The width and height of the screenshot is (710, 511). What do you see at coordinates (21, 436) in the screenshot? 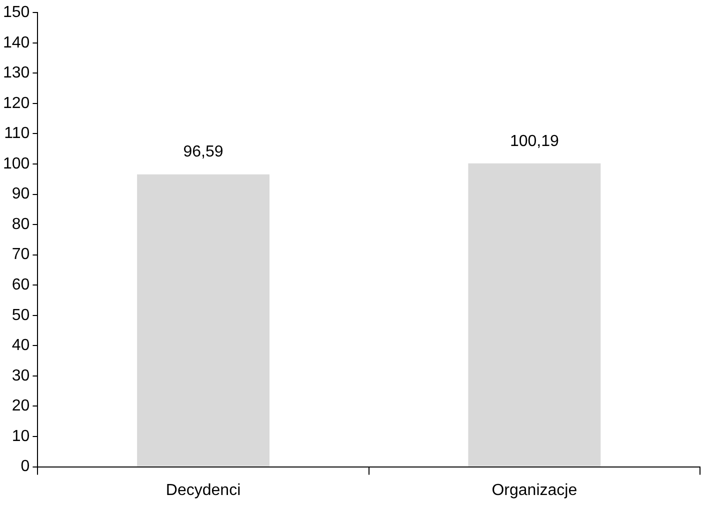
I see `y-tick-label: 10` at bounding box center [21, 436].